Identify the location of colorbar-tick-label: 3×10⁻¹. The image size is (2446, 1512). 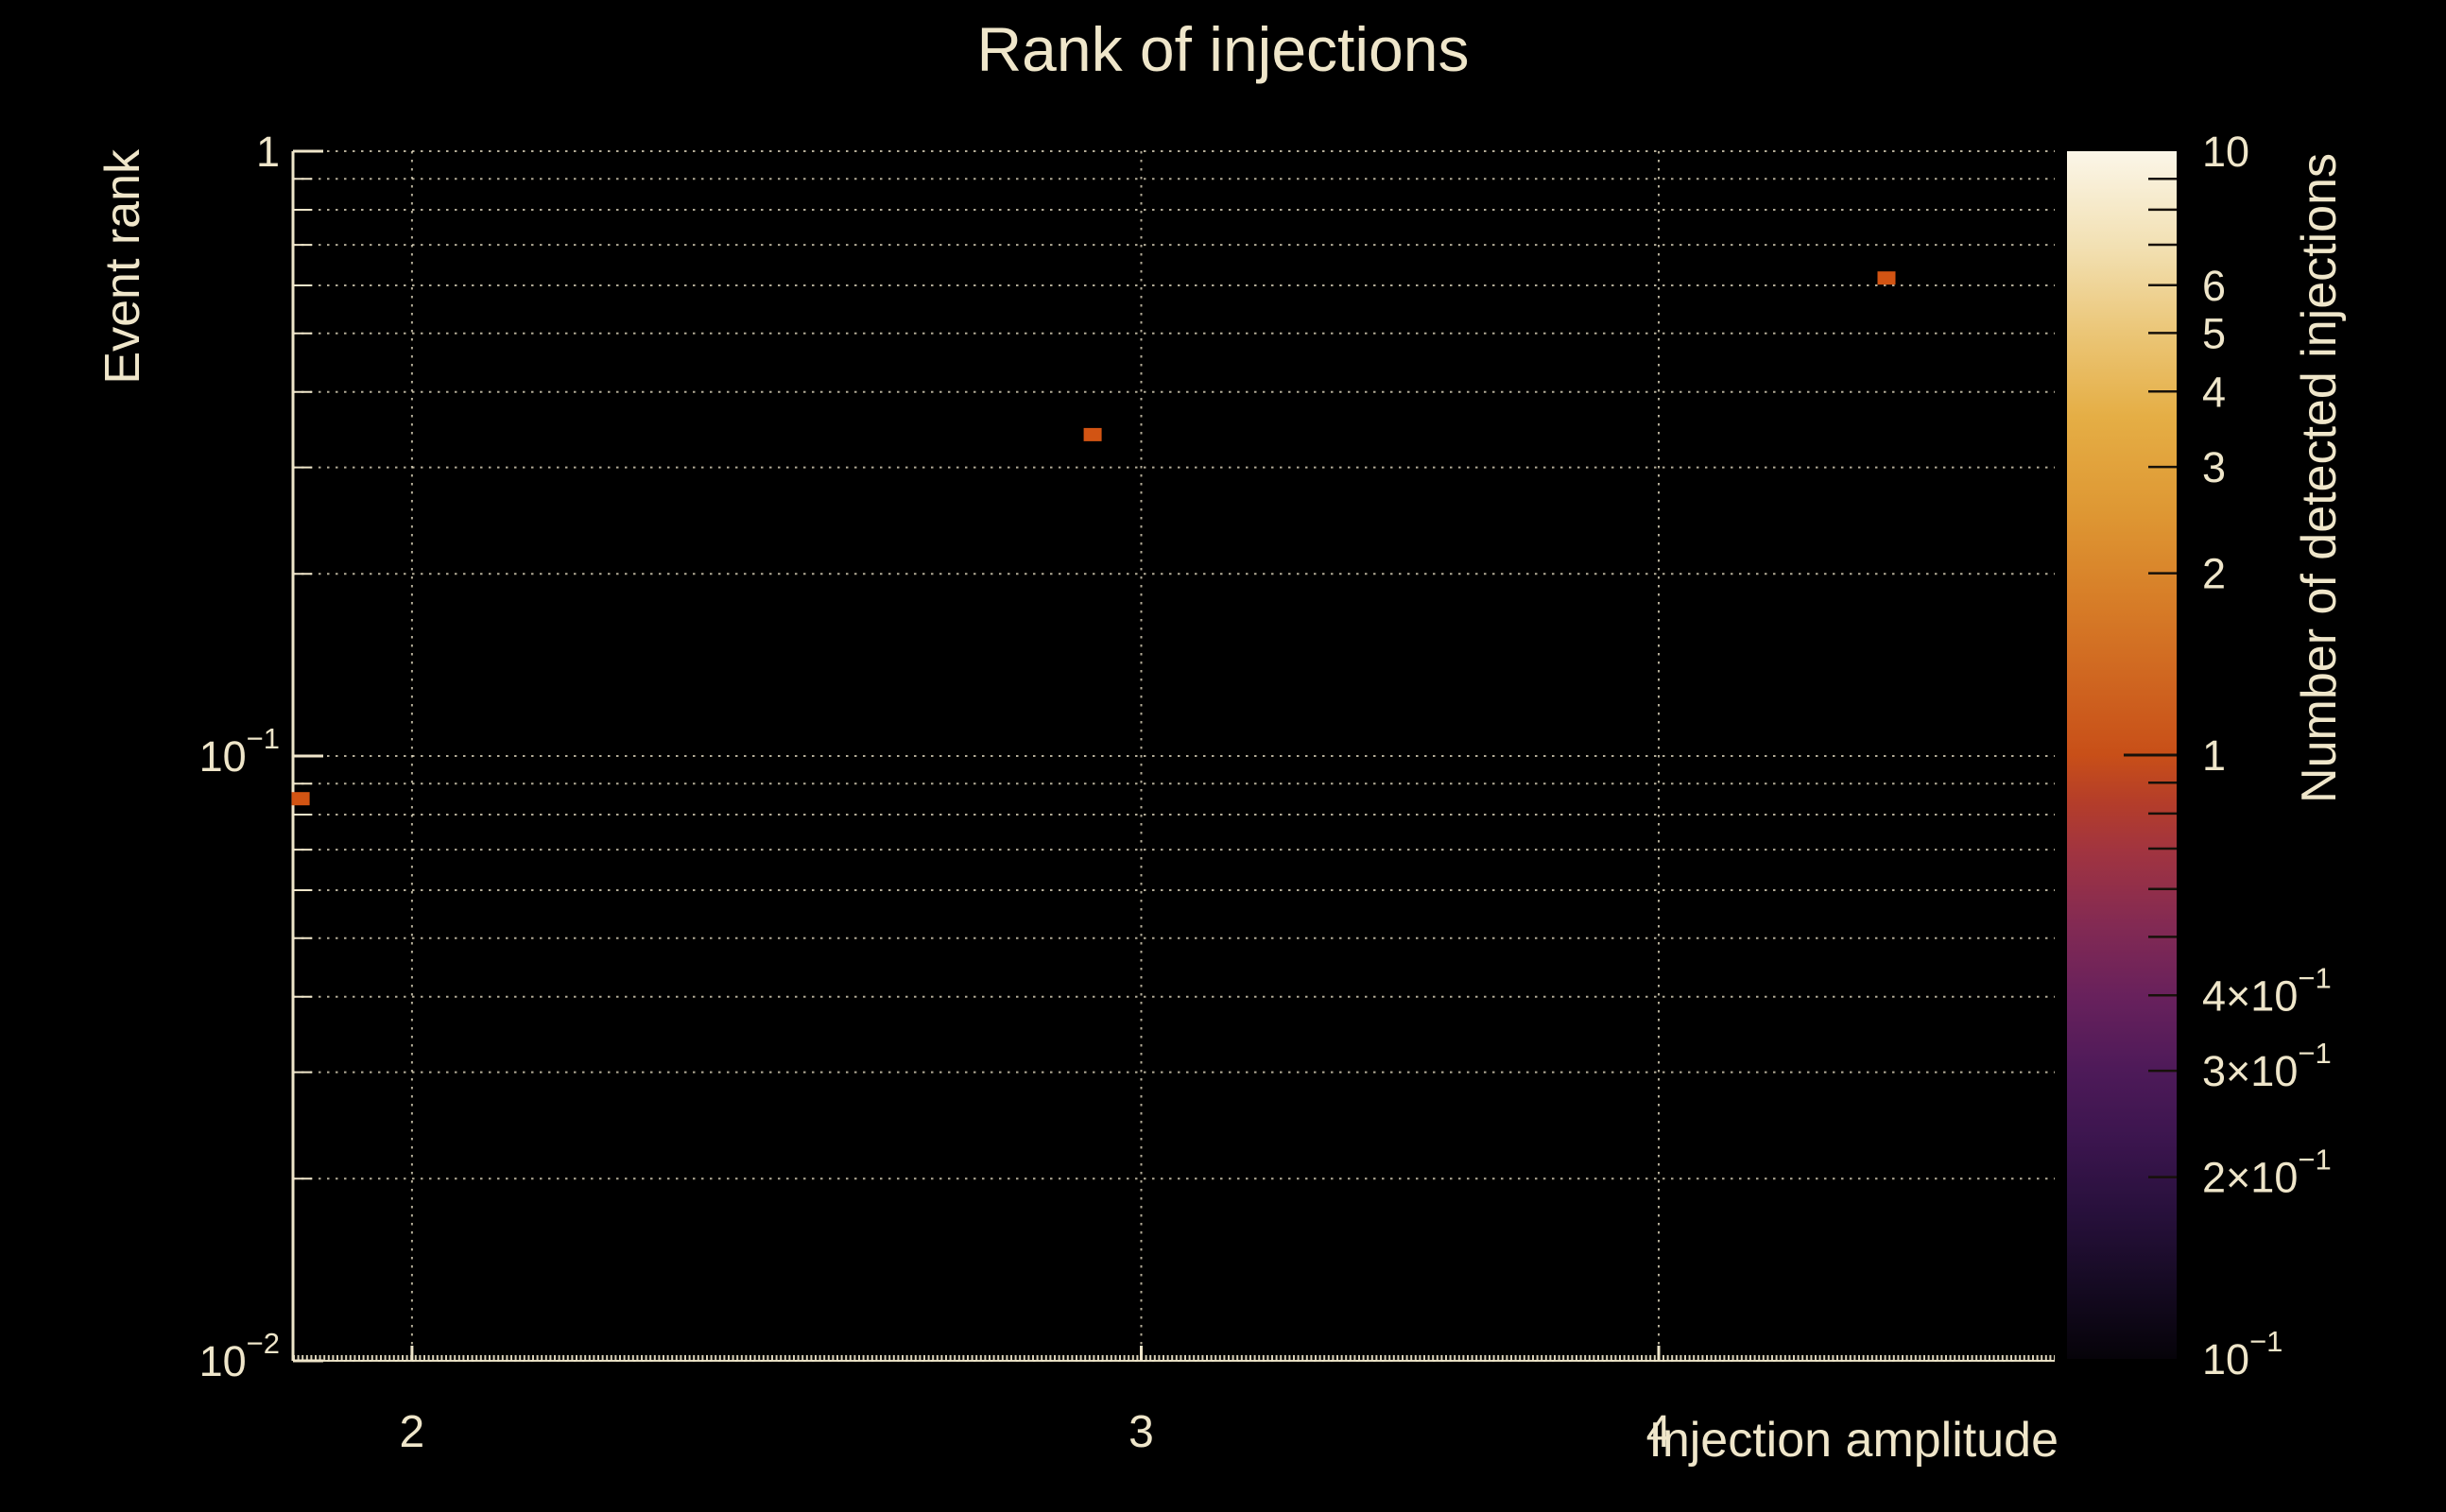
(2267, 1066).